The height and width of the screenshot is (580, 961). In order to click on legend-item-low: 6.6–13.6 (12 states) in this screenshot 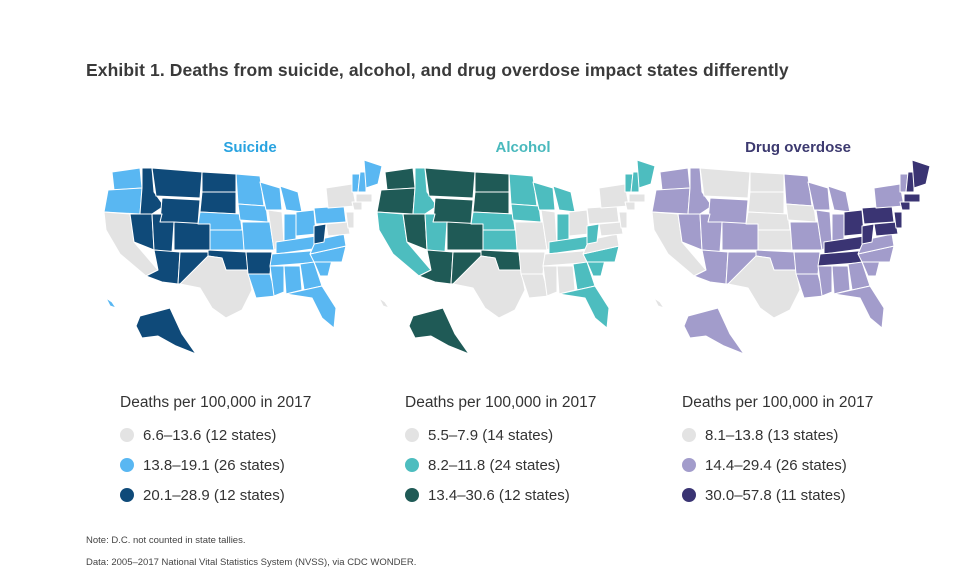, I will do `click(215, 435)`.